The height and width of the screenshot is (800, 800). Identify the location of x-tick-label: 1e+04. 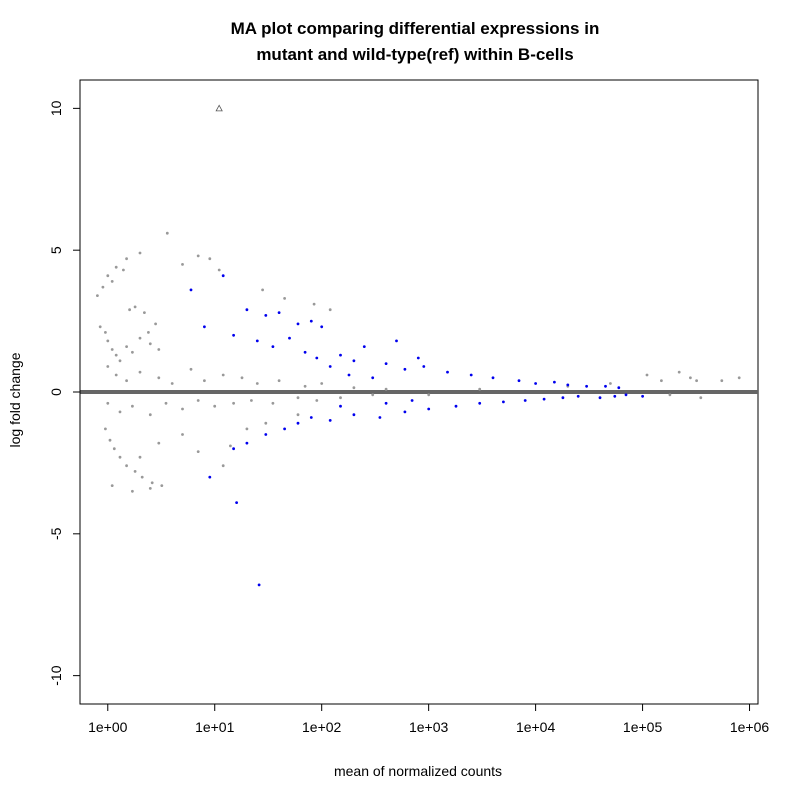
(536, 727).